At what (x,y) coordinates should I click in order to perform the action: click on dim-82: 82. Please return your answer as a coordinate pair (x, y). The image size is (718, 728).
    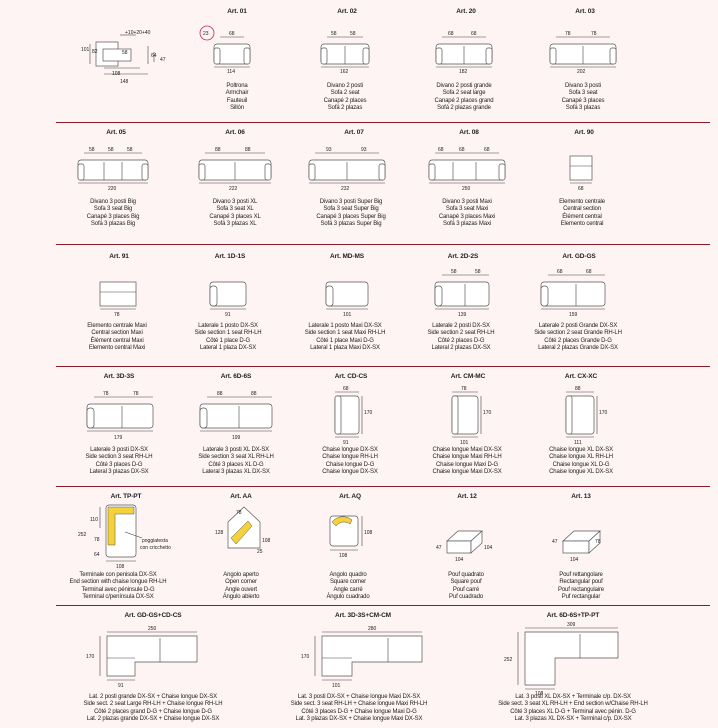
    Looking at the image, I should click on (95, 52).